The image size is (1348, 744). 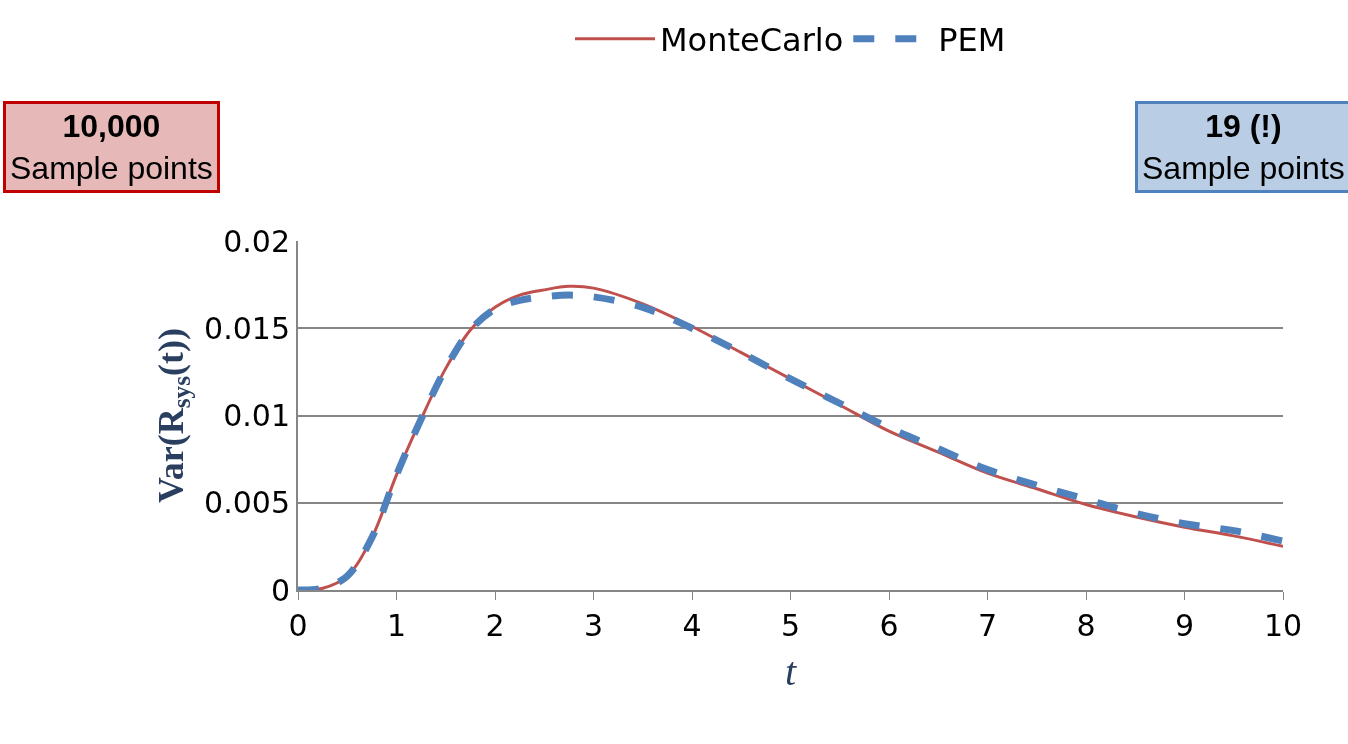 I want to click on x-tick-label: 4, so click(x=692, y=625).